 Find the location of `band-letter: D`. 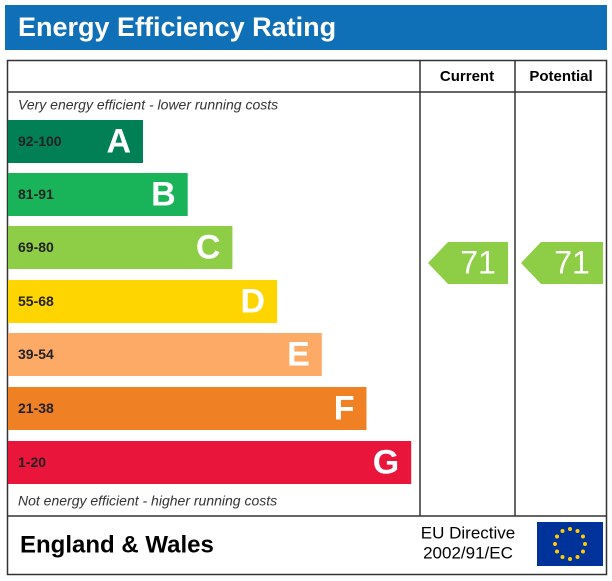

band-letter: D is located at coordinates (253, 301).